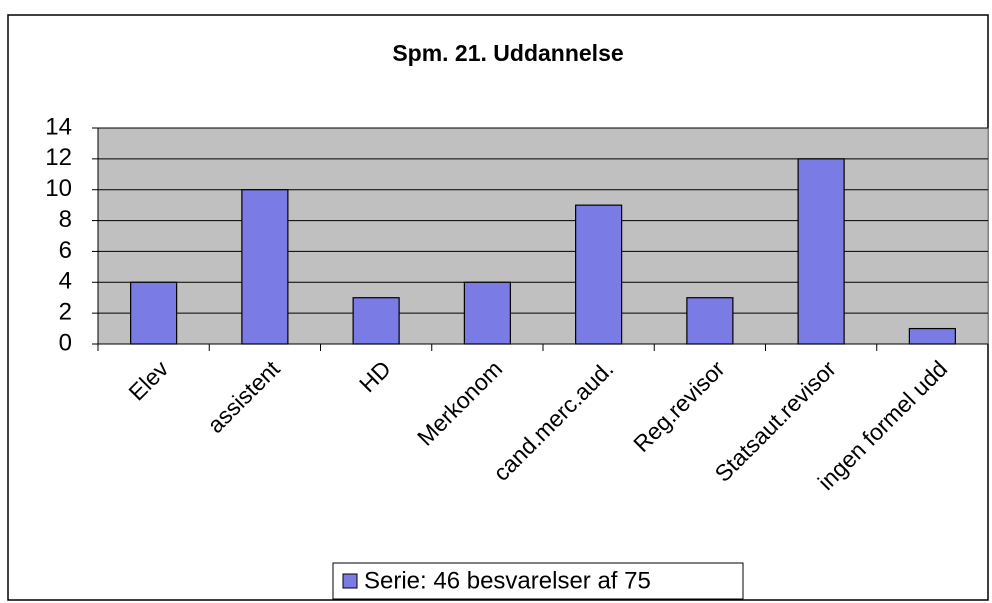 This screenshot has height=603, width=992. Describe the element at coordinates (507, 53) in the screenshot. I see `chart-title: Spm. 21. Uddannelse` at that location.